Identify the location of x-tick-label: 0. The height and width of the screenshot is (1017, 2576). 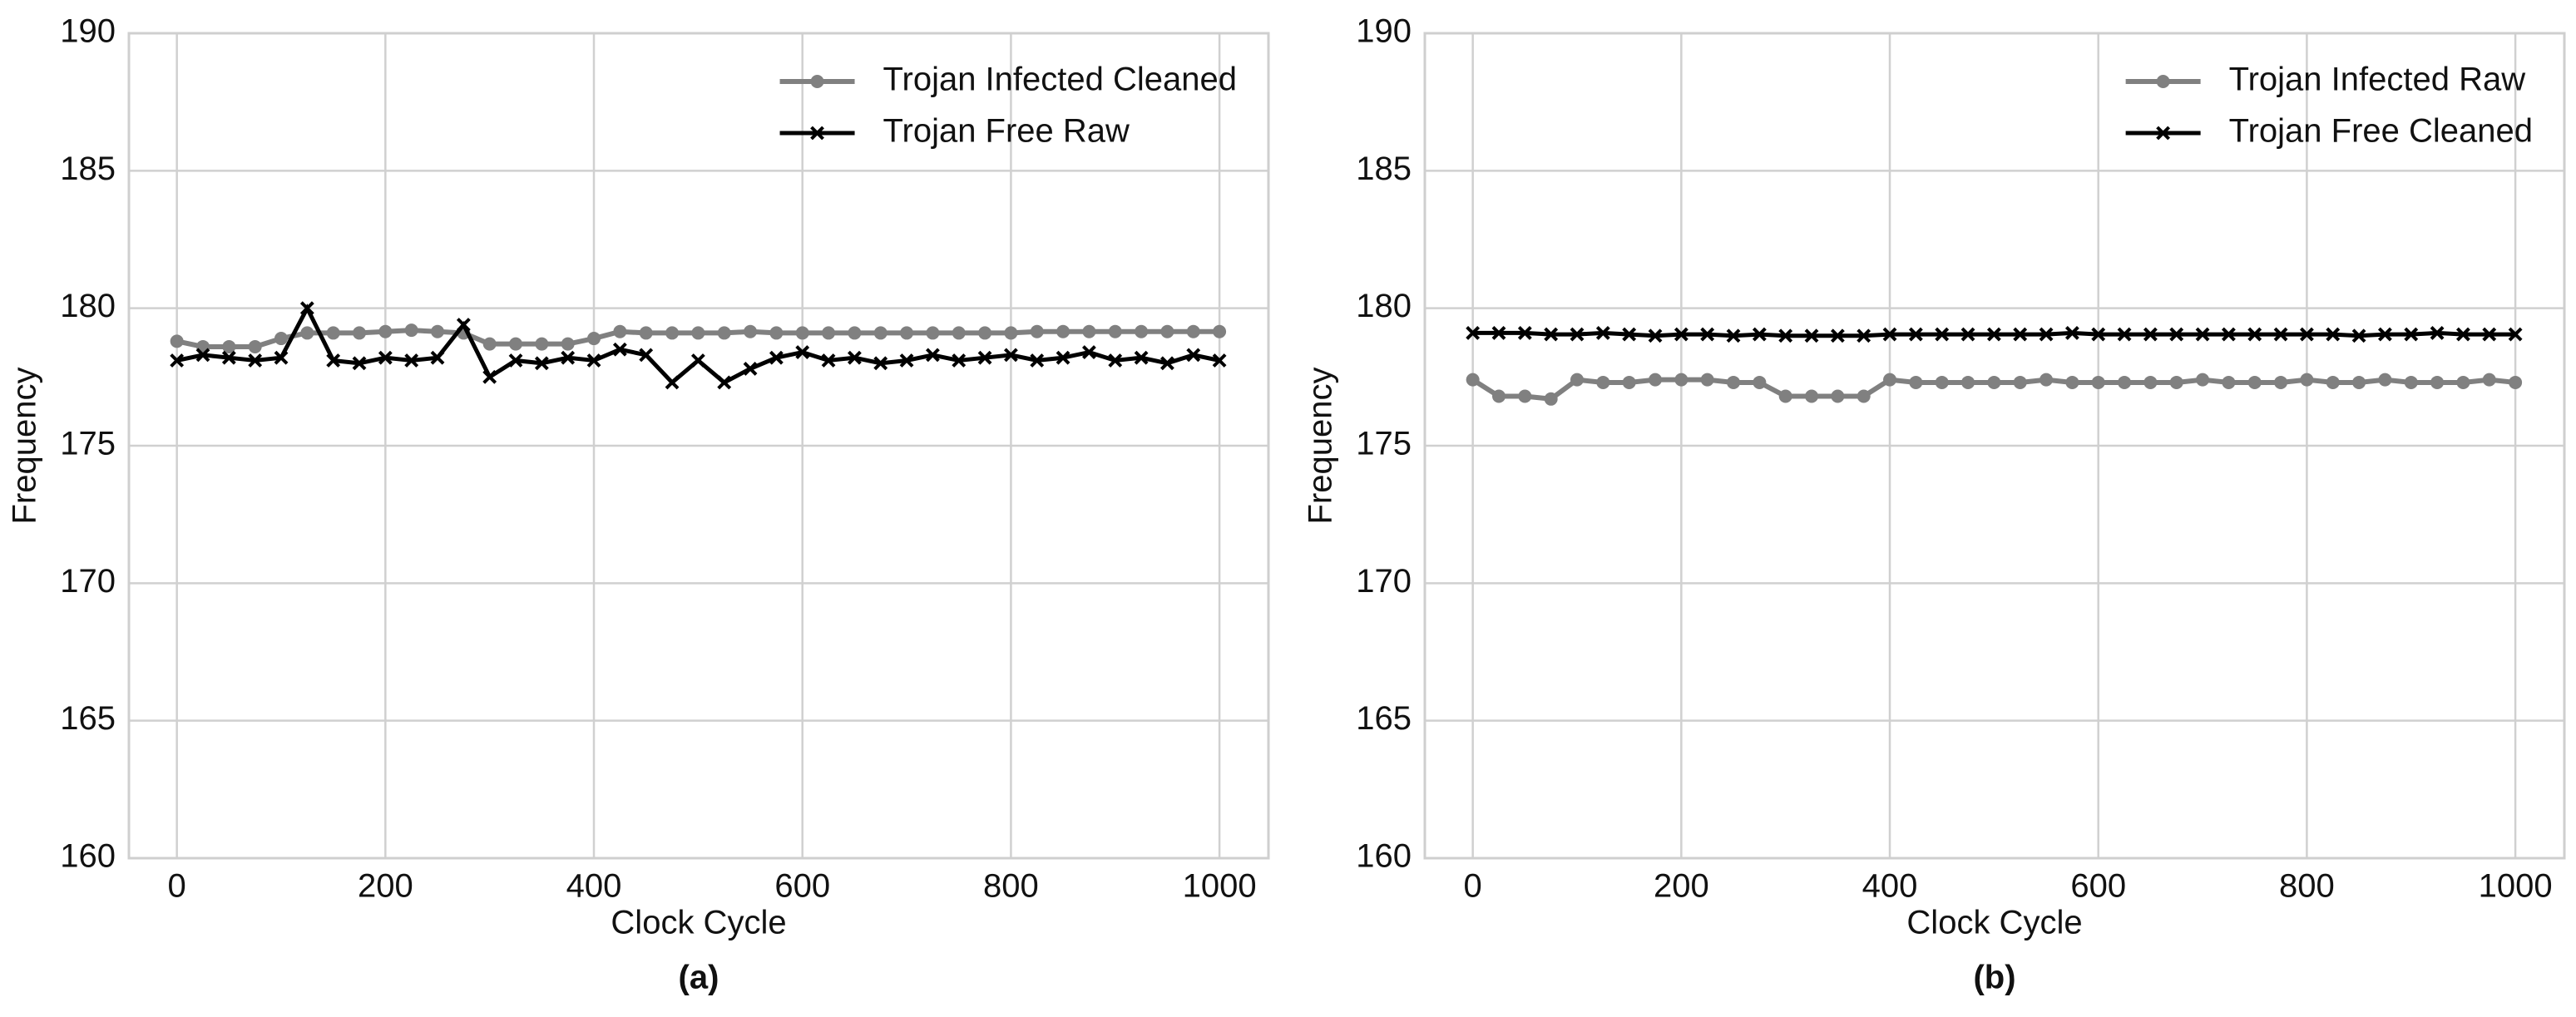
(1473, 886).